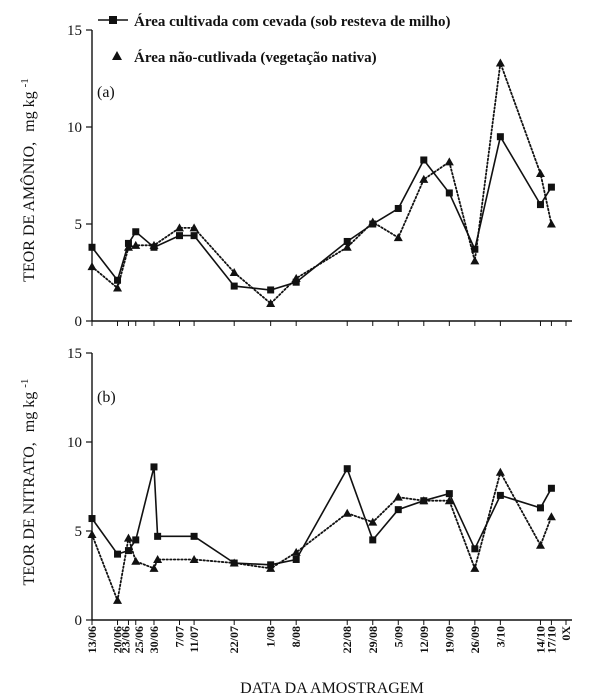 This screenshot has height=697, width=599. I want to click on x-tick-label: 25/06, so click(139, 639).